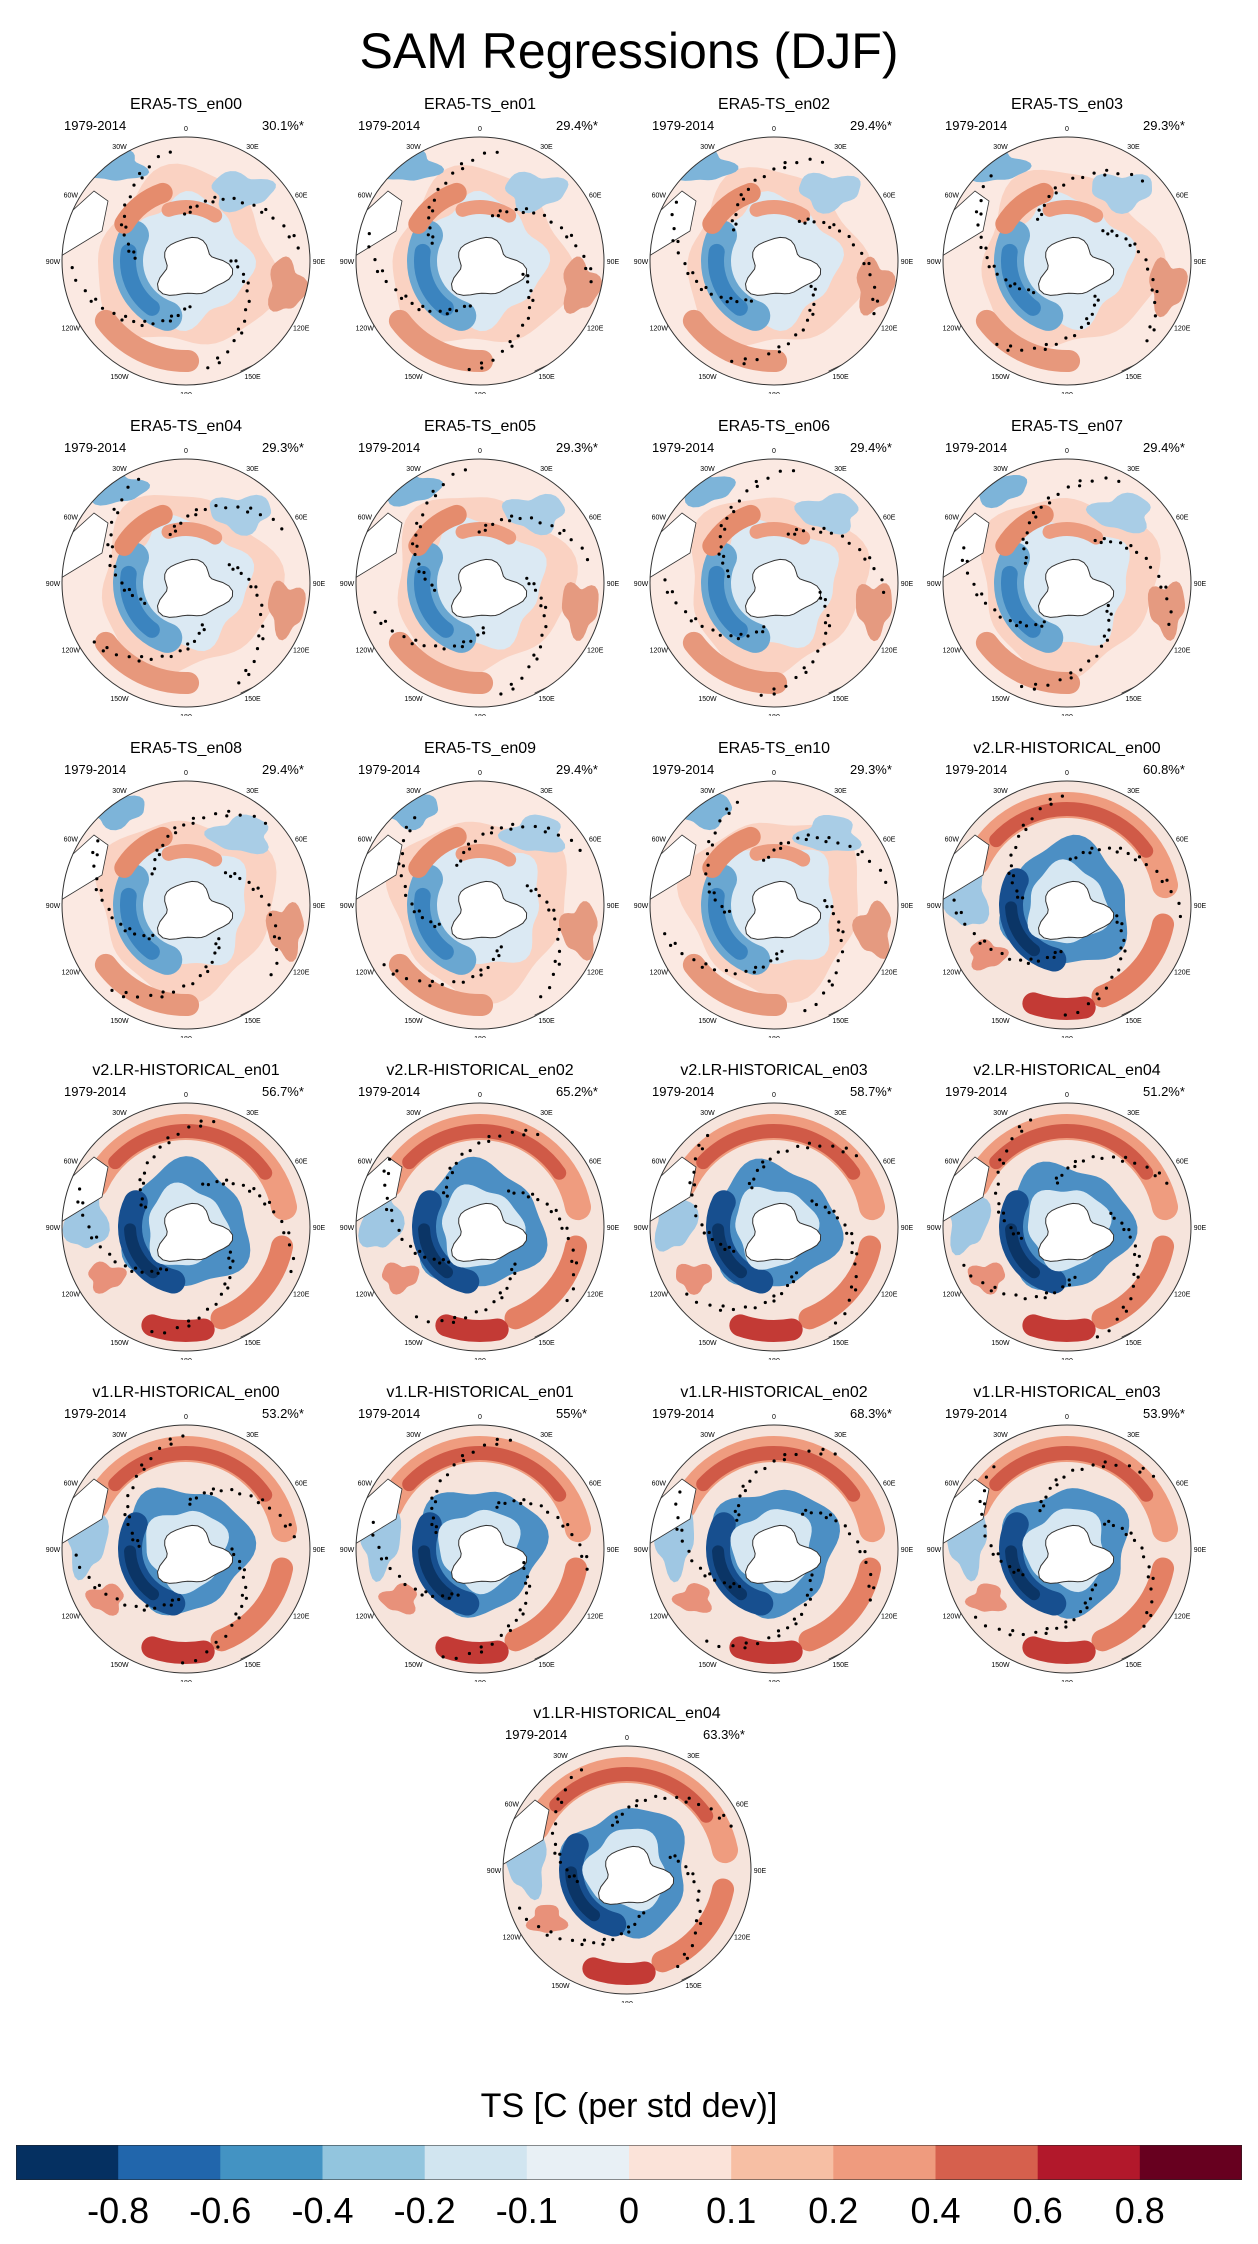 Image resolution: width=1258 pixels, height=2244 pixels. Describe the element at coordinates (778, 1152) in the screenshot. I see `positive-anomaly-core` at that location.